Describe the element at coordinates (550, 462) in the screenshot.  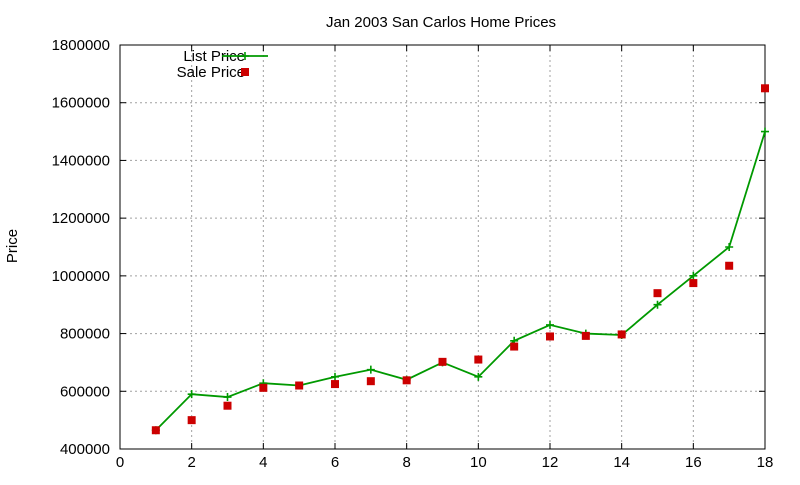
I see `x-tick-label: 12` at that location.